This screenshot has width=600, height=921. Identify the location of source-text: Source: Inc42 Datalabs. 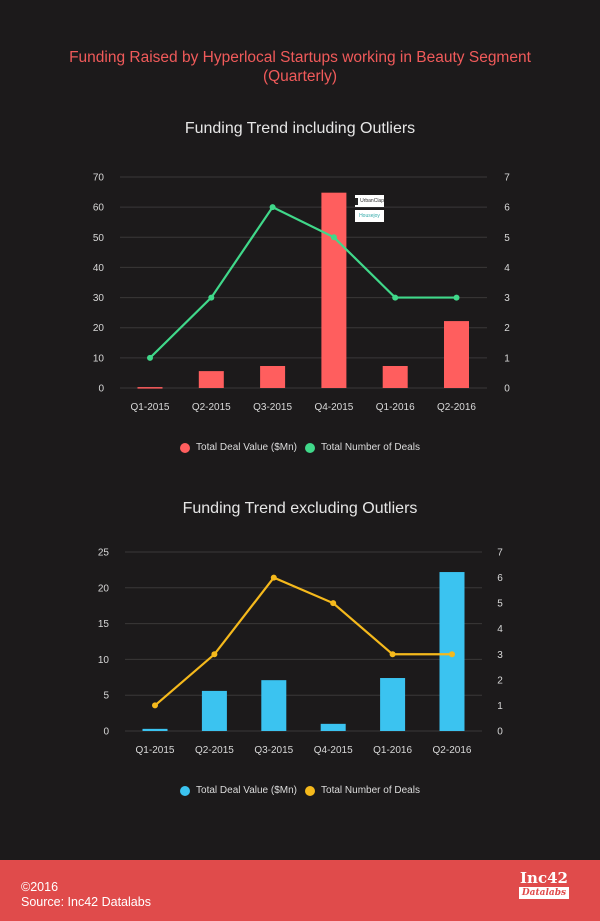
(86, 902).